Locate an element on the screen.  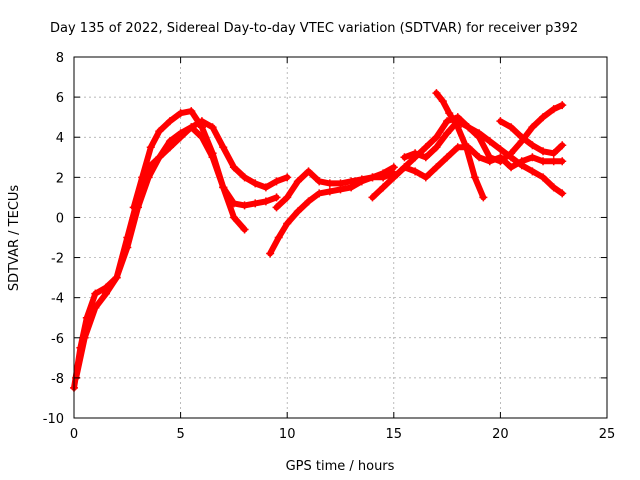
x-tick-label: 25 is located at coordinates (607, 434).